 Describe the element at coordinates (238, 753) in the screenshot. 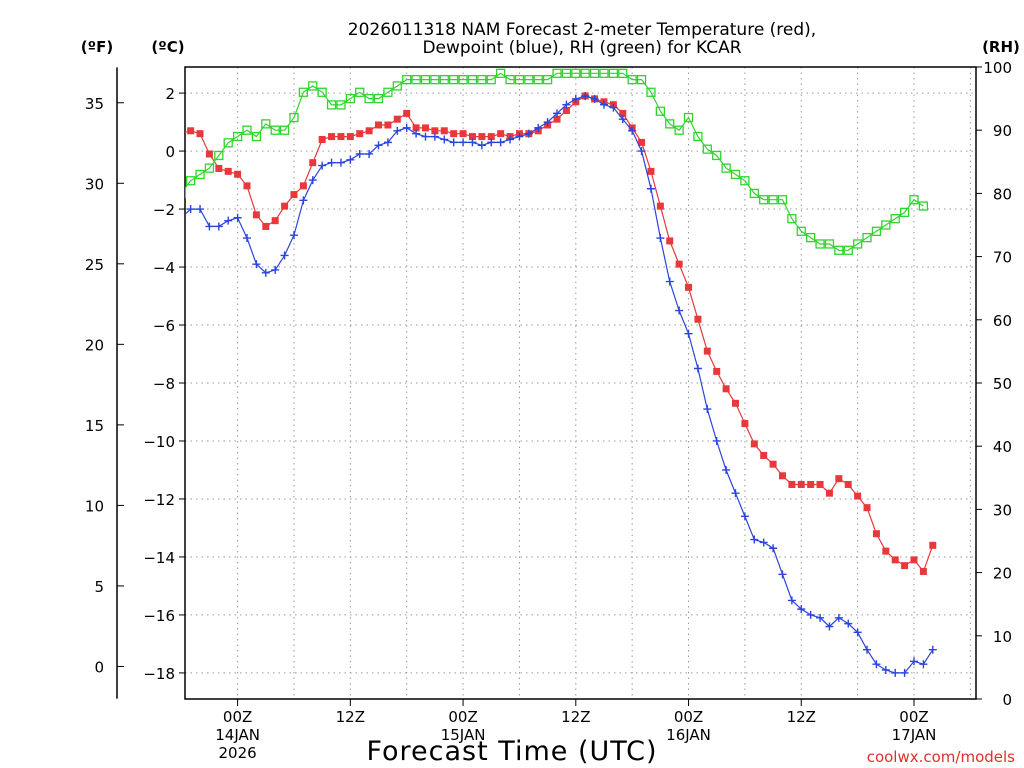

I see `x-tick-year: 2026` at that location.